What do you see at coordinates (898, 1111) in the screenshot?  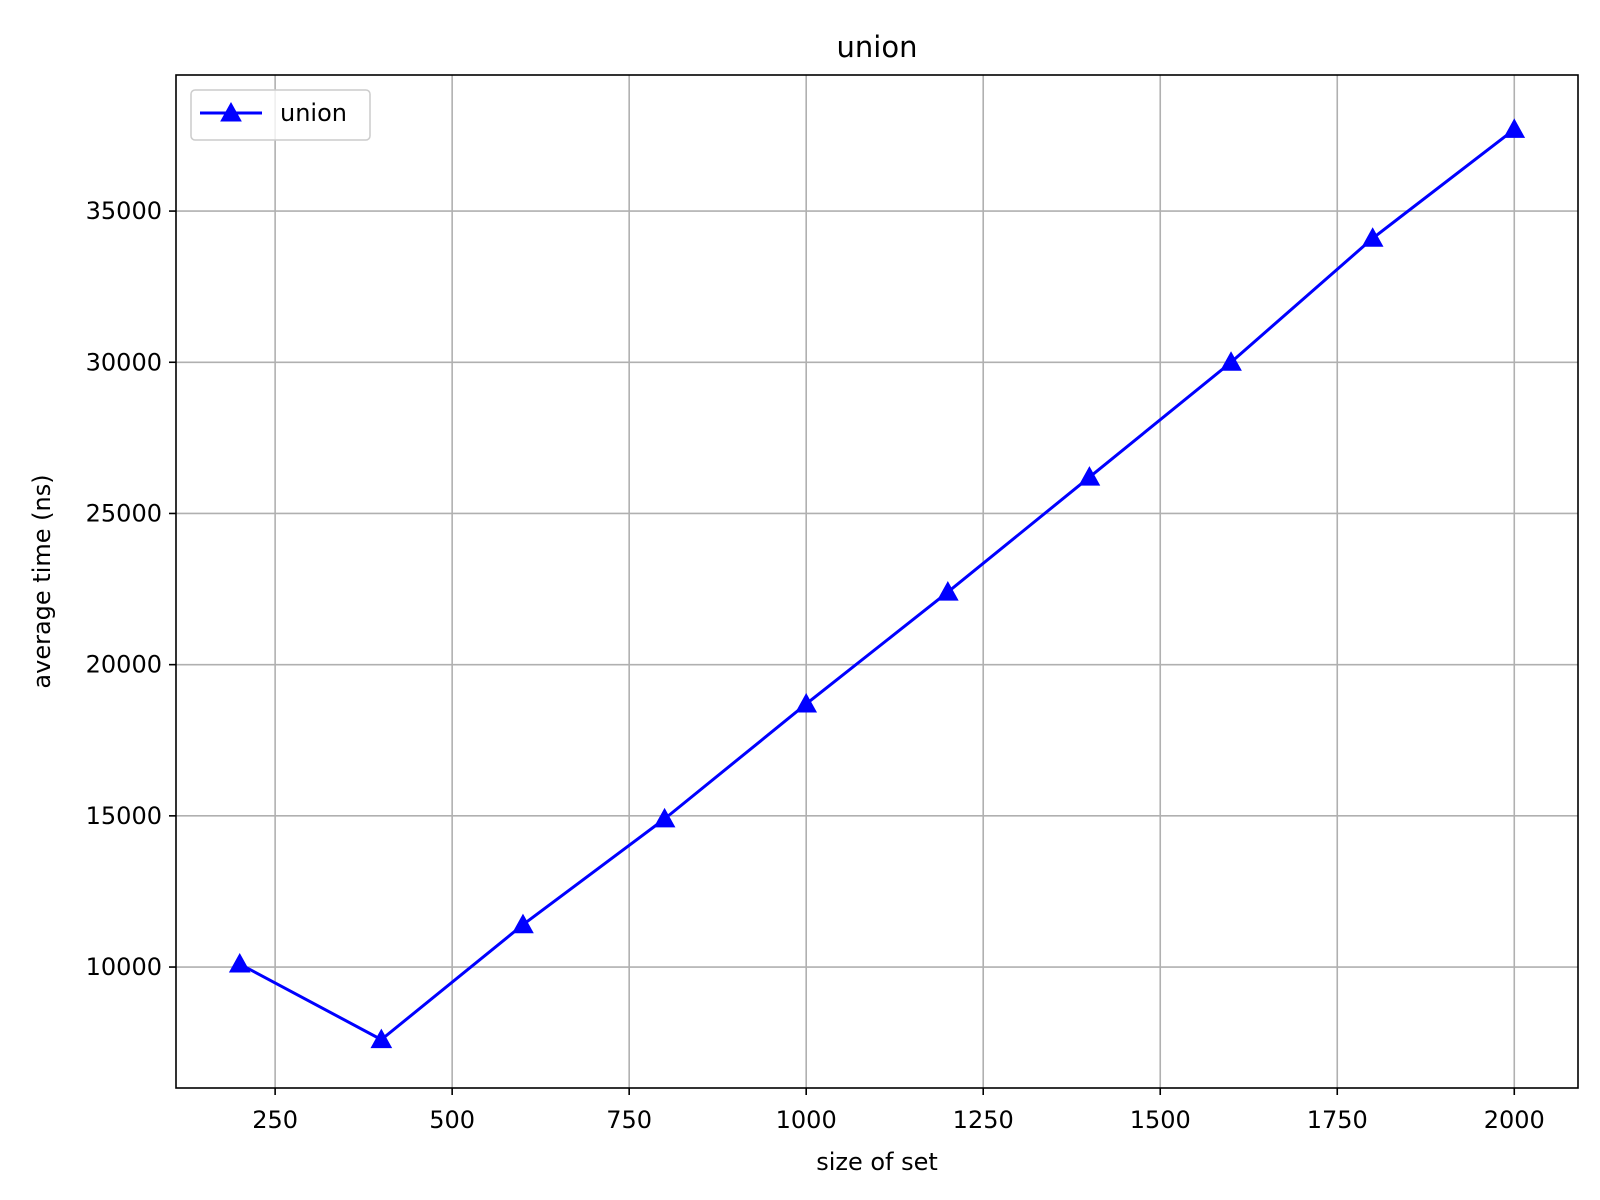 I see `x-axis: 250 500 750 1000 1250 1500 1750 2000` at bounding box center [898, 1111].